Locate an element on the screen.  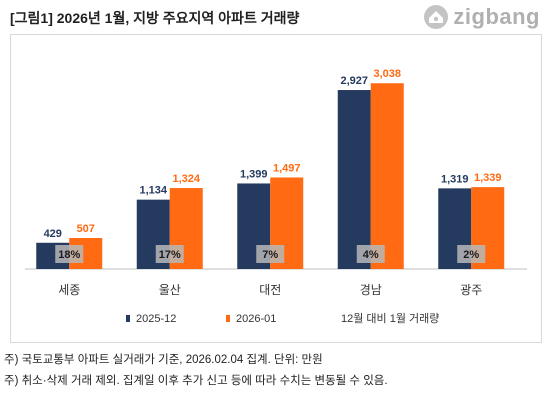
logo-text: zigbang is located at coordinates (496, 16).